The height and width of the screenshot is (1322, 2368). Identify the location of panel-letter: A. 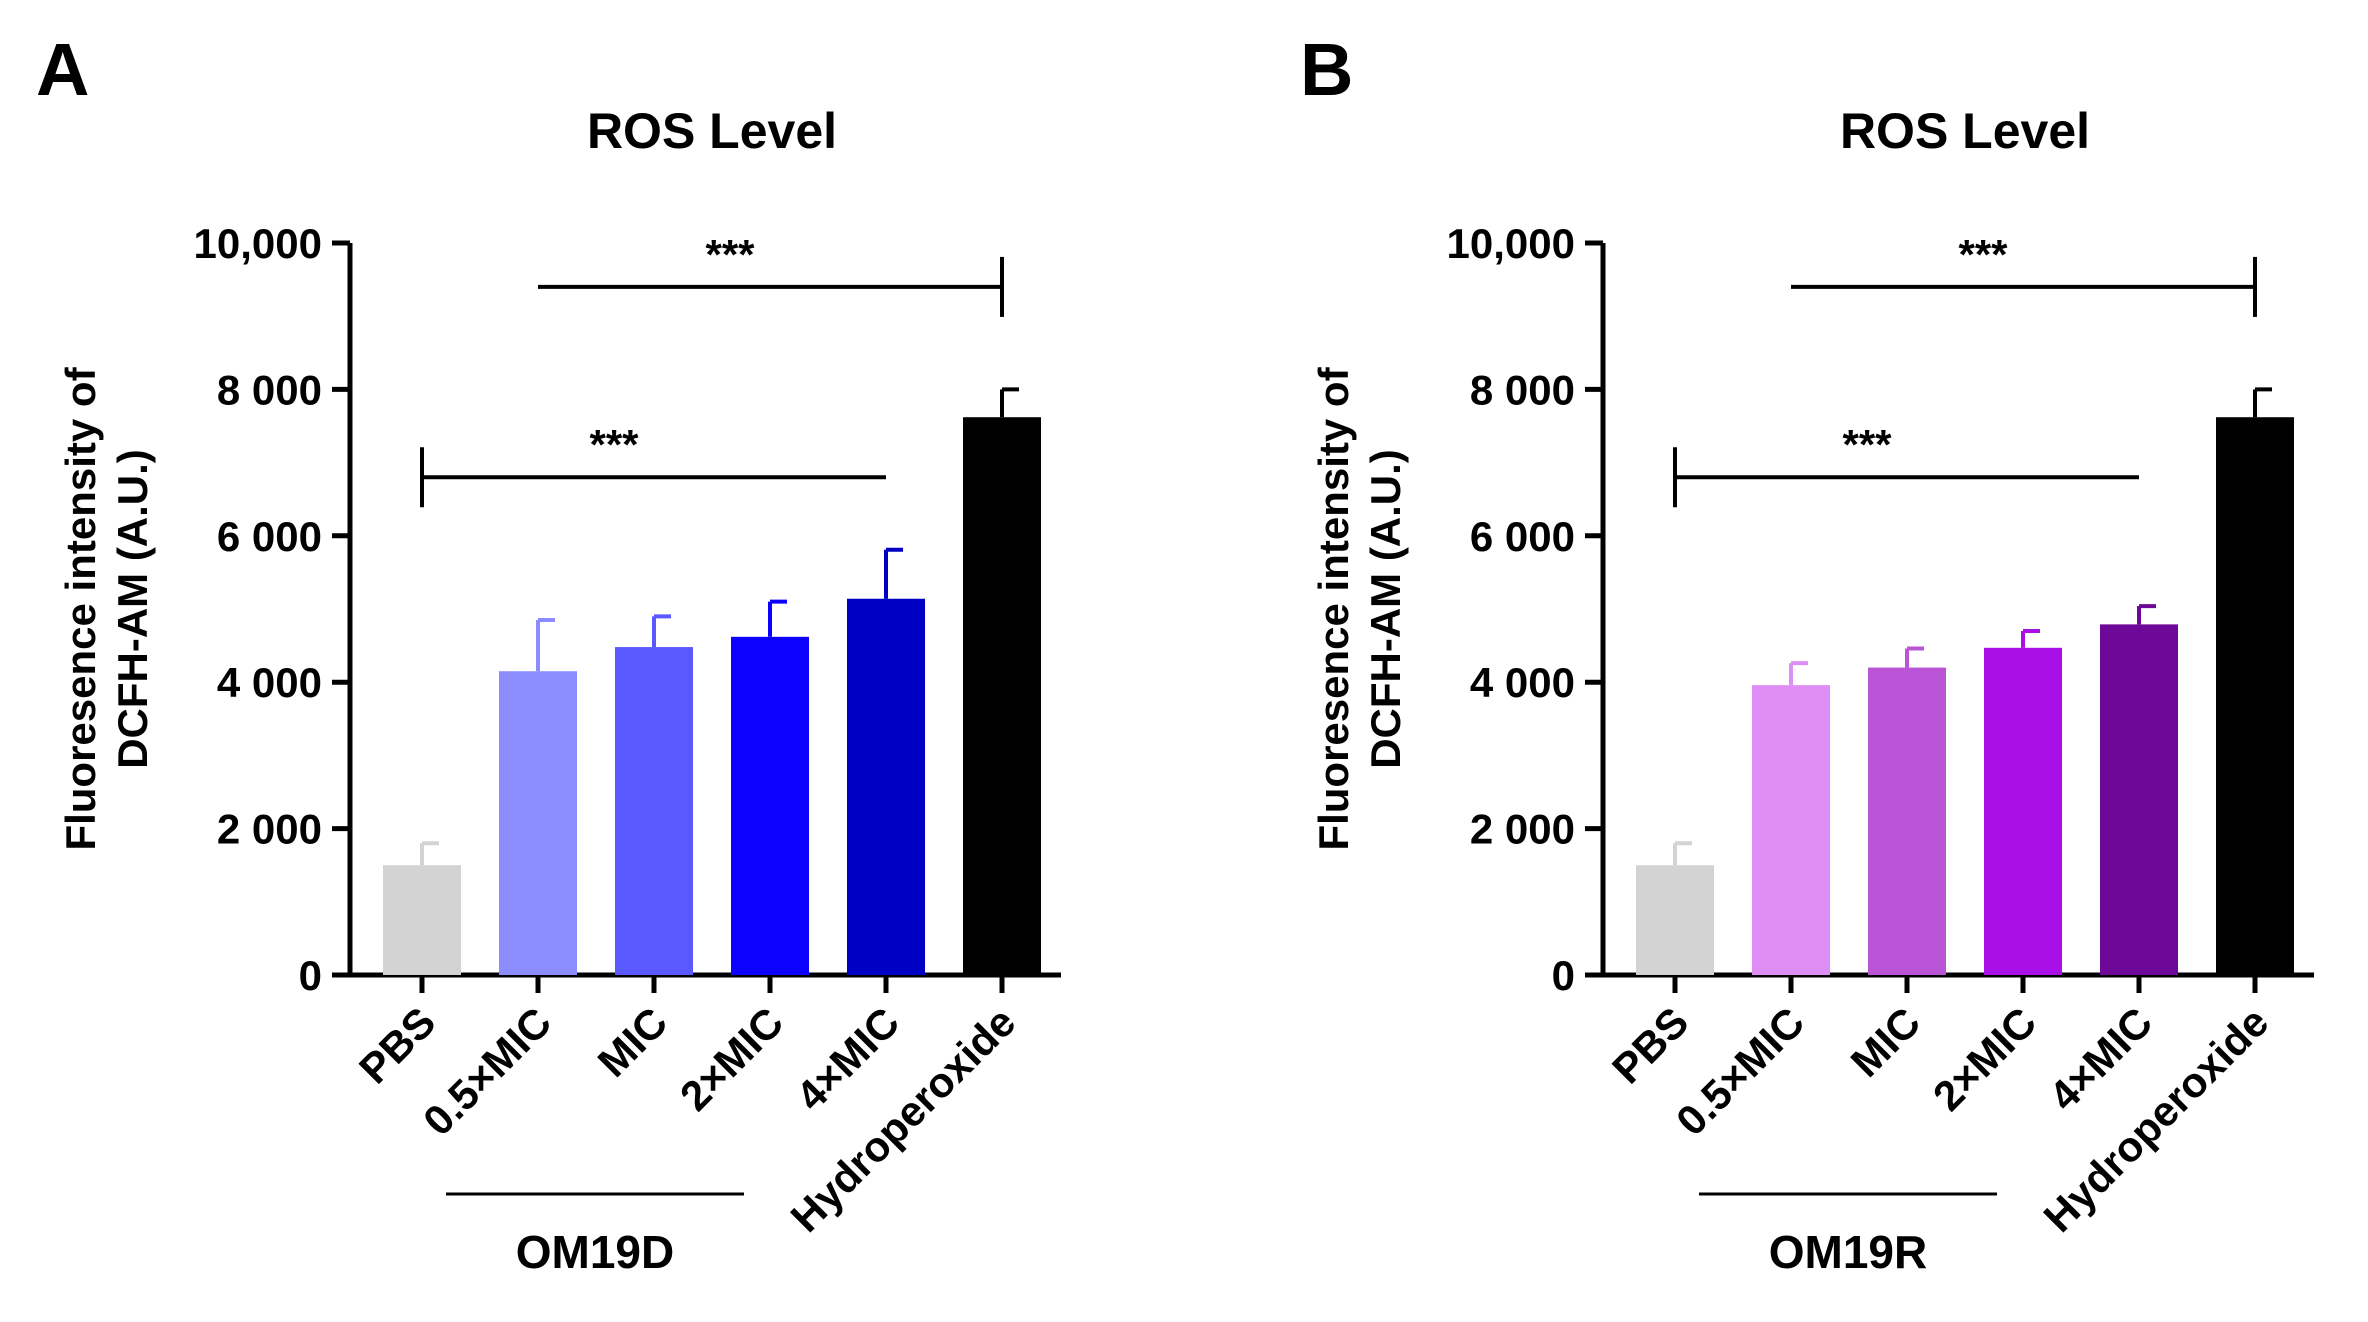
(62, 69).